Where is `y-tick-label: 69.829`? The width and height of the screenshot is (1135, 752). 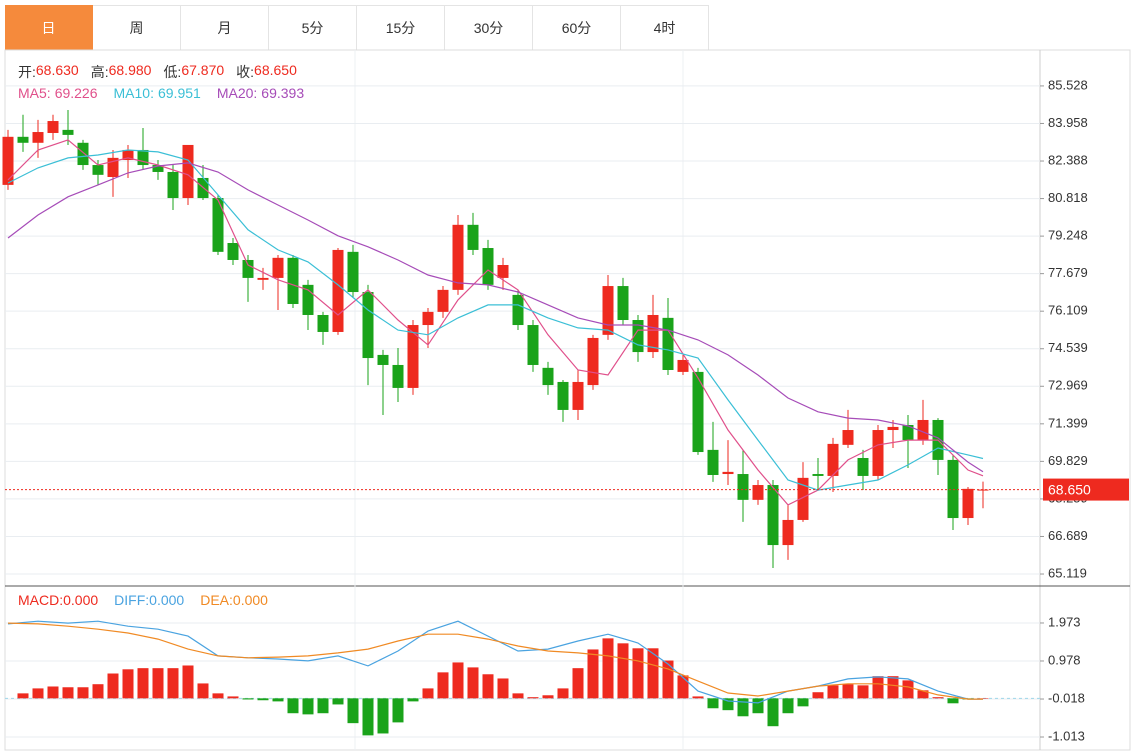 y-tick-label: 69.829 is located at coordinates (1068, 460).